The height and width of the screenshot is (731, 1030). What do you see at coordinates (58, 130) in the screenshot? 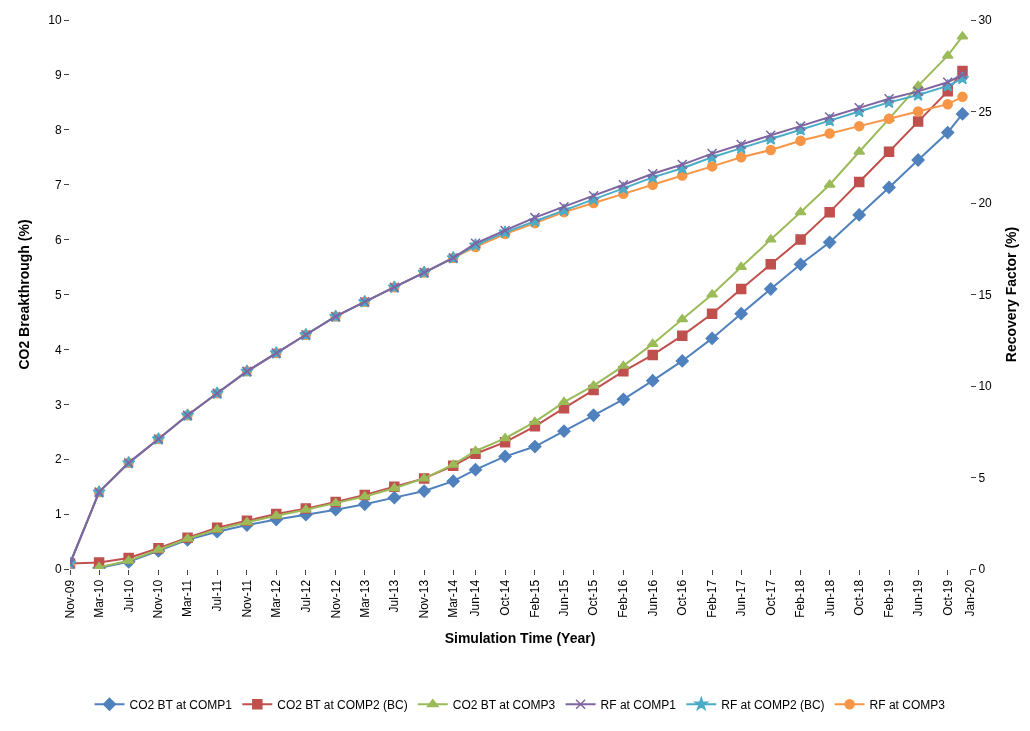
I see `y-tick-label: 8` at bounding box center [58, 130].